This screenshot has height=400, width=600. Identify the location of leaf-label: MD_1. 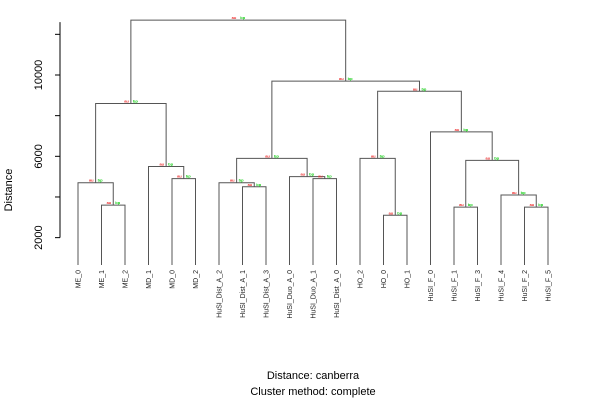
(149, 279).